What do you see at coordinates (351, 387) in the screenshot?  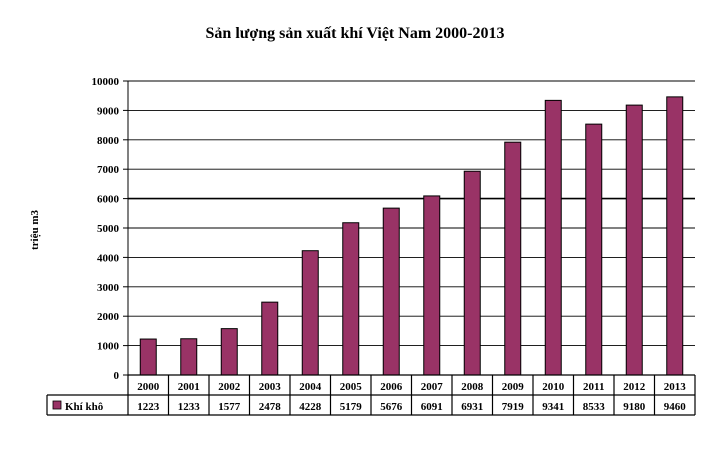 I see `x-tick-label: 2005` at bounding box center [351, 387].